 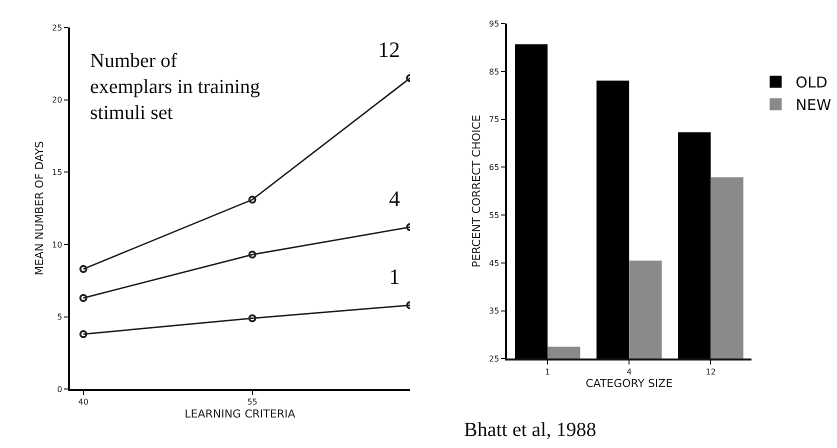 I want to click on y-tick-label: 95, so click(x=494, y=23).